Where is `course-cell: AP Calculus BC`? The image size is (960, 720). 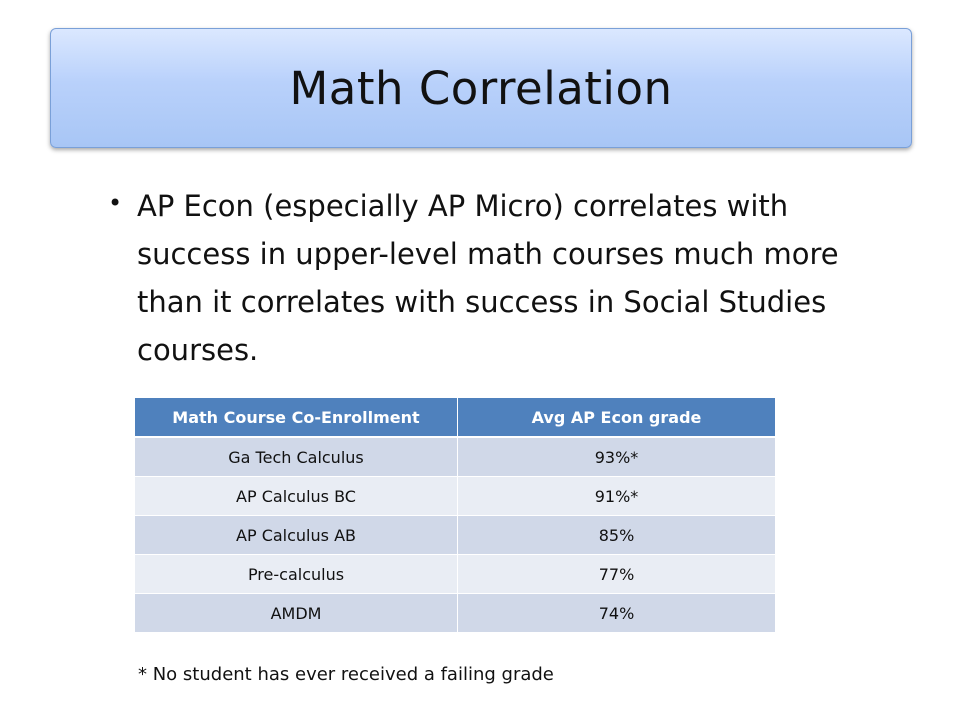 course-cell: AP Calculus BC is located at coordinates (296, 496).